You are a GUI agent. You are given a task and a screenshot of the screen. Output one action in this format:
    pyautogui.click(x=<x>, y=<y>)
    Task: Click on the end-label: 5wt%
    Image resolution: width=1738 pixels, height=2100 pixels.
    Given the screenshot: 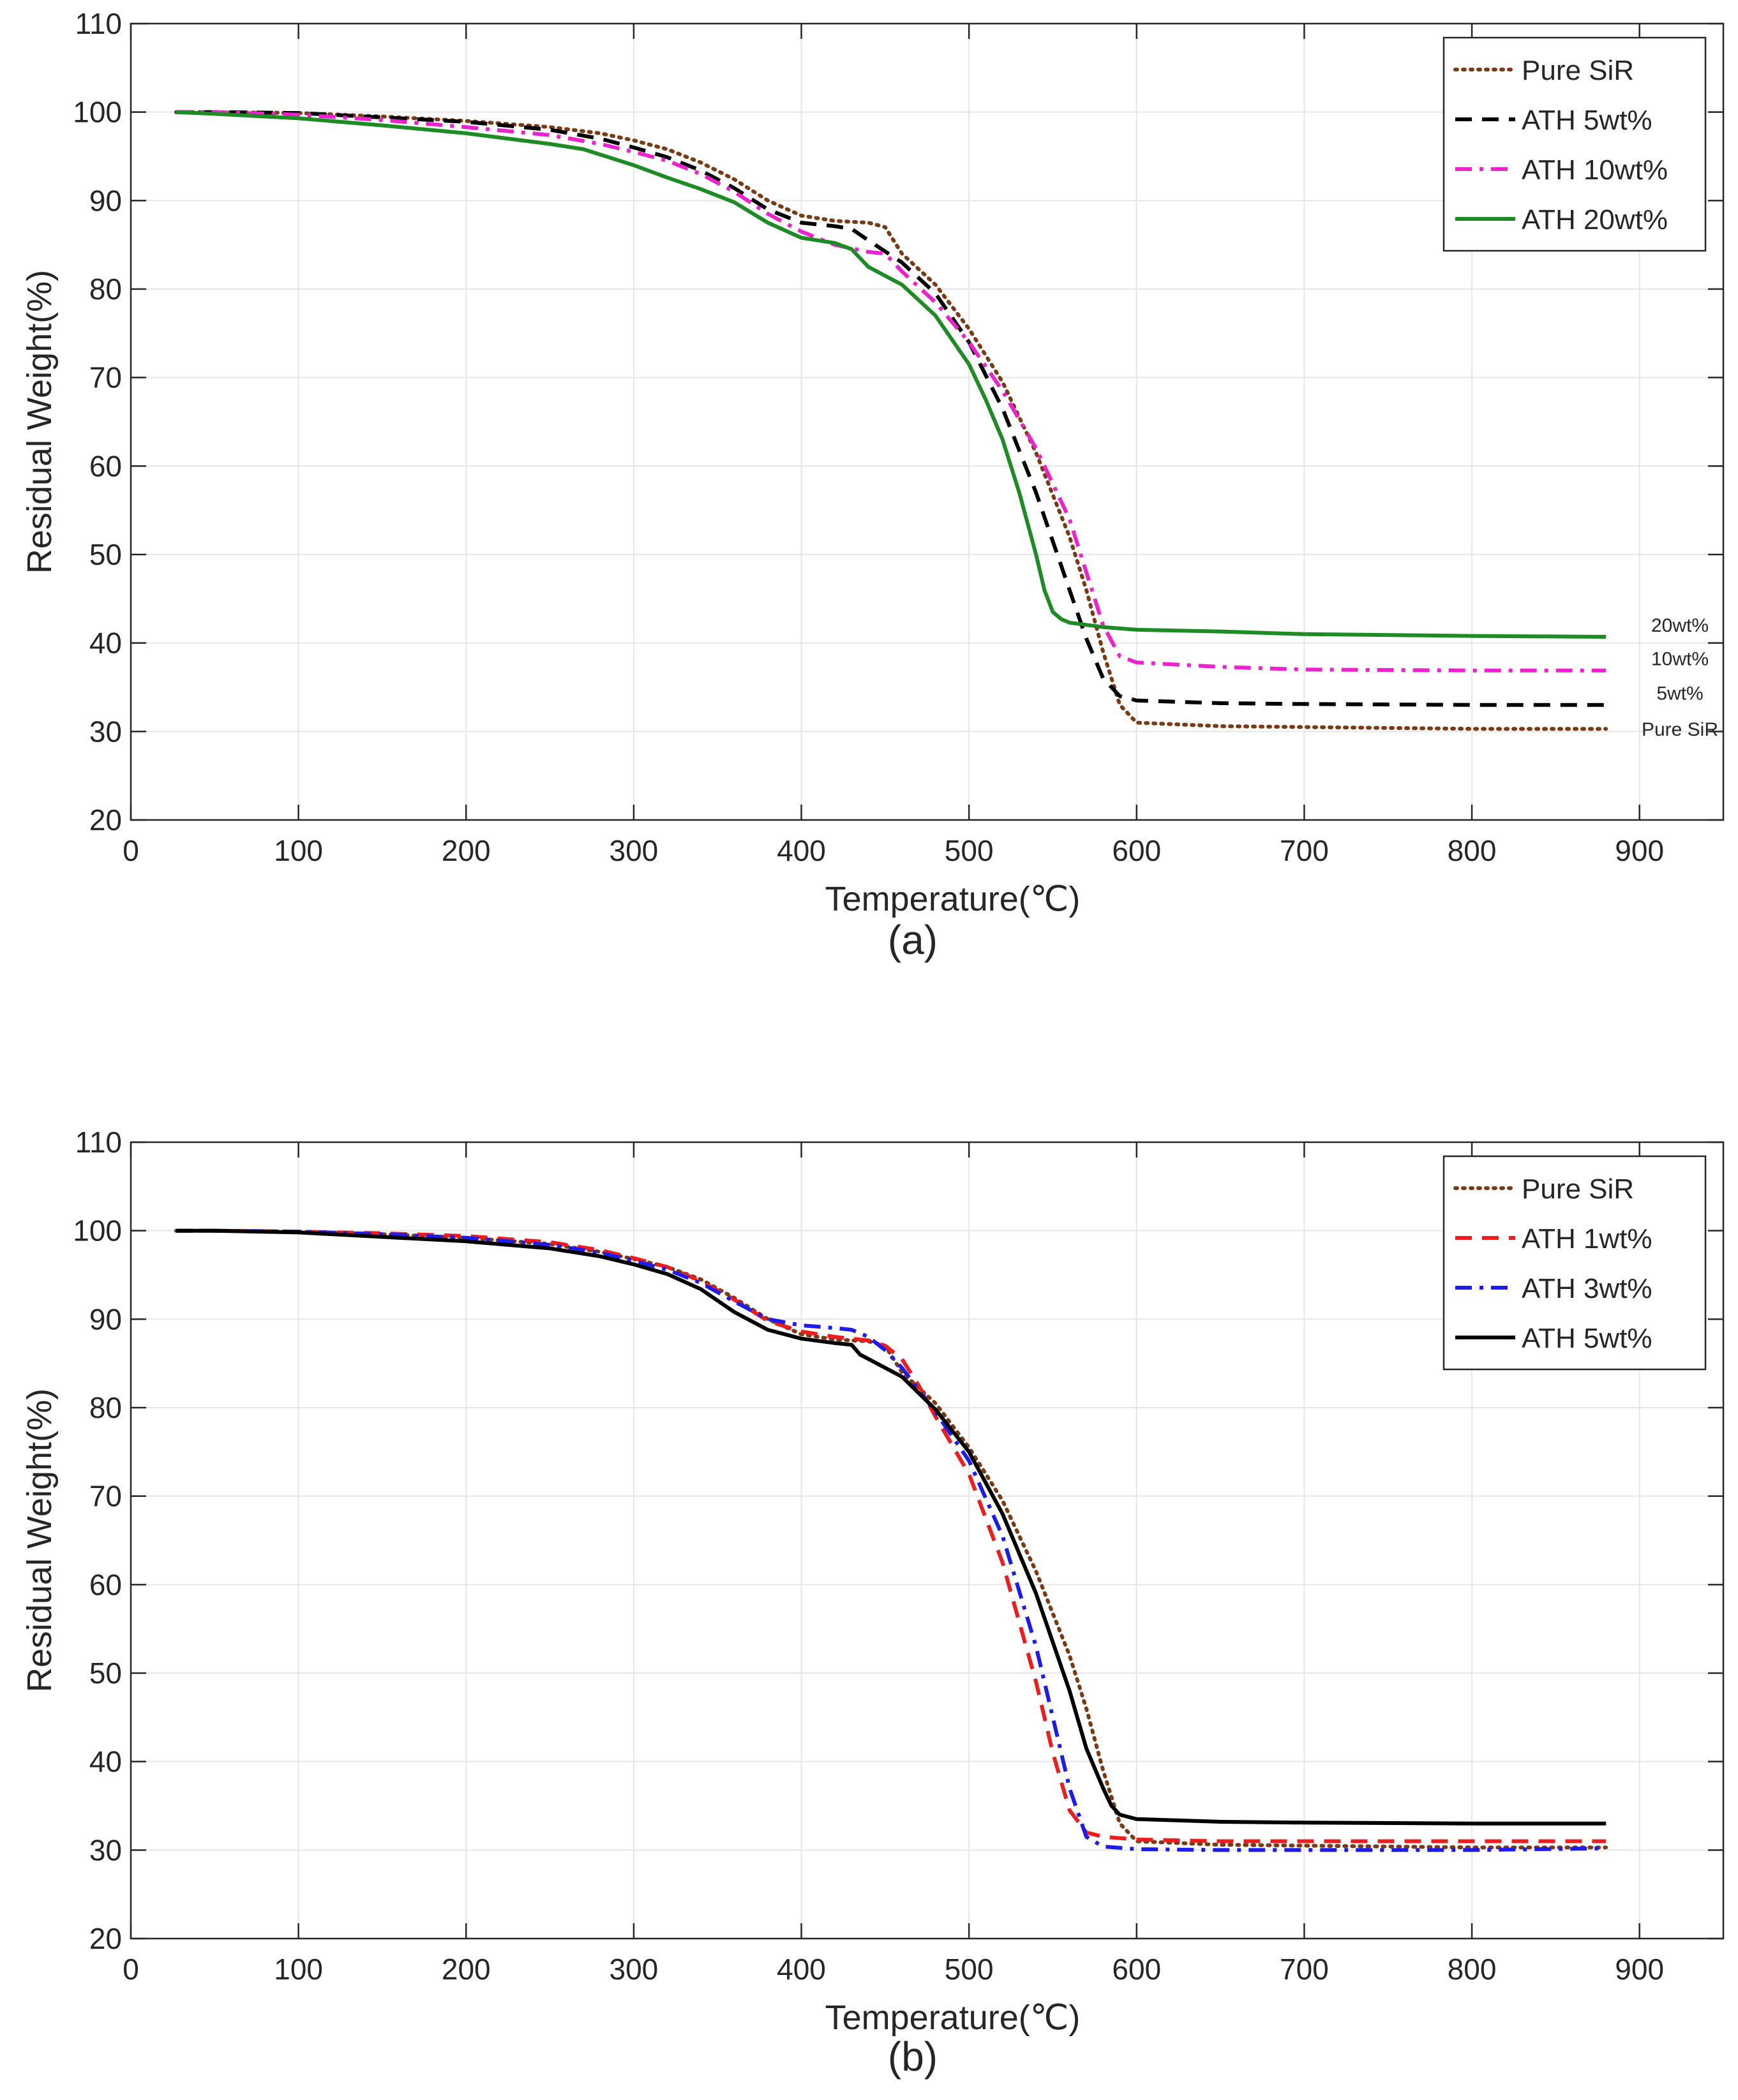 What is the action you would take?
    pyautogui.click(x=1679, y=694)
    